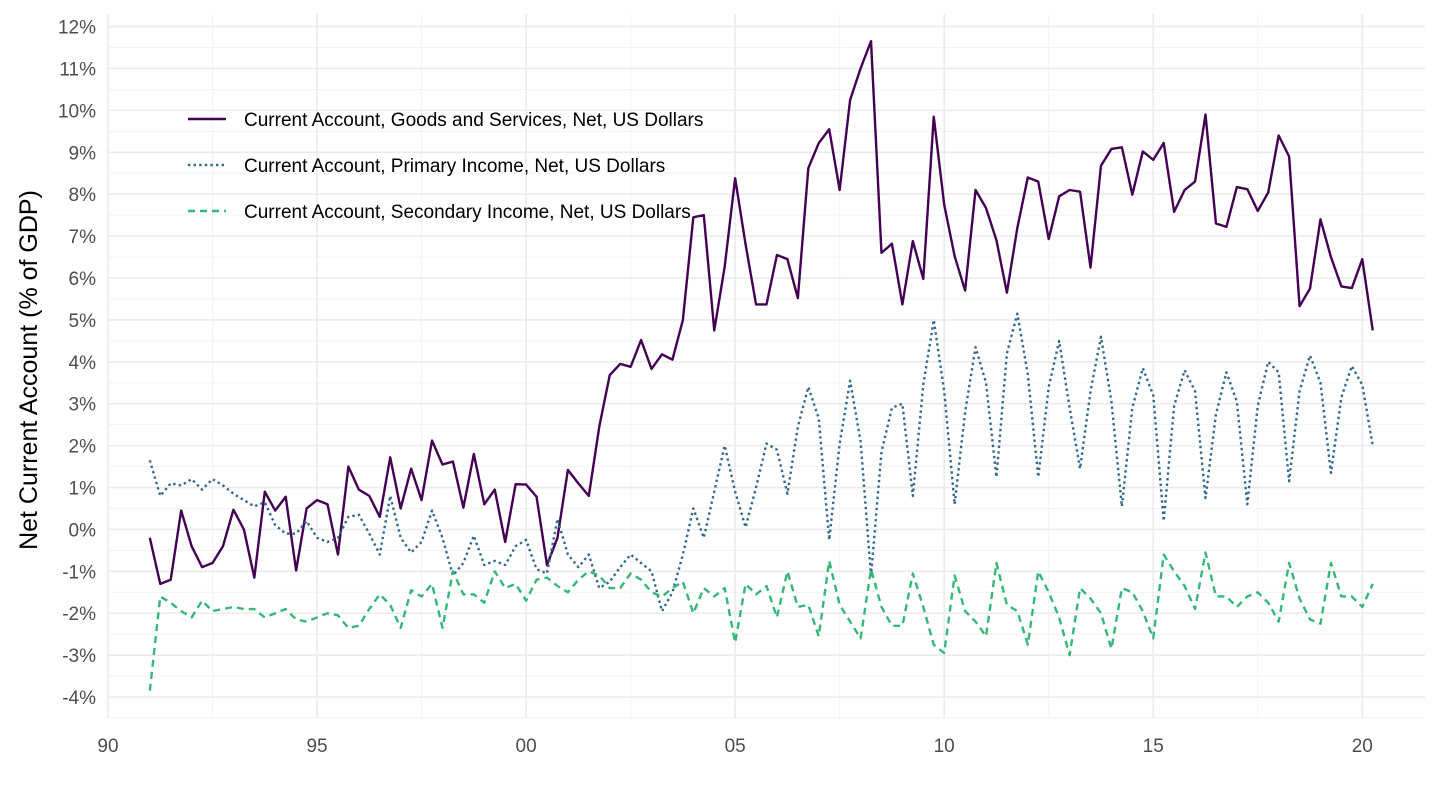 This screenshot has width=1440, height=810. I want to click on x-axis-tick-labels: 90 95 00 05 10 15 20, so click(734, 746).